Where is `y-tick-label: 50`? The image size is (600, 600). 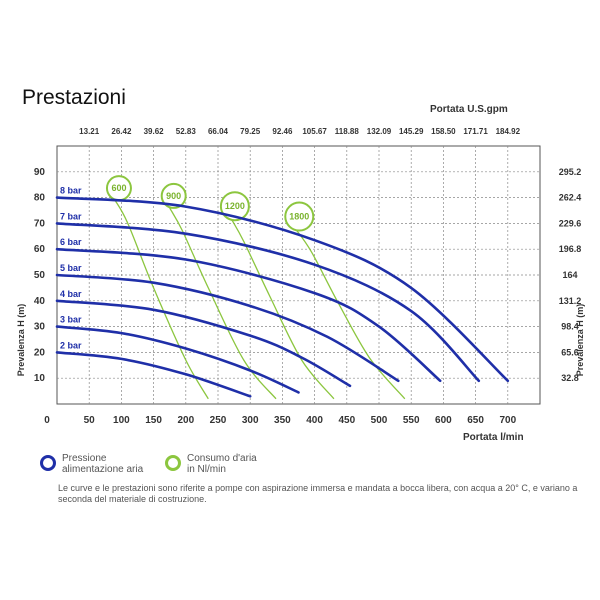 y-tick-label: 50 is located at coordinates (40, 275).